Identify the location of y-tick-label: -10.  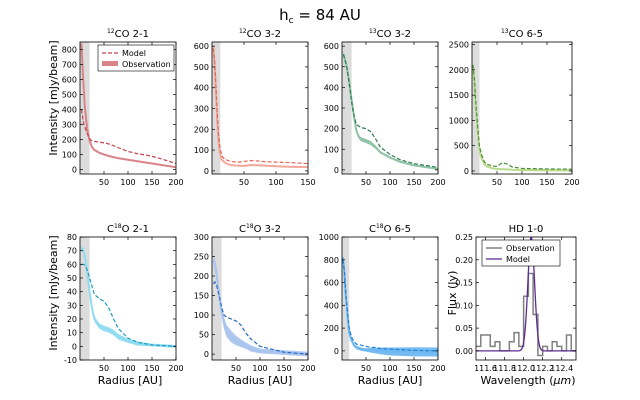
(70, 360).